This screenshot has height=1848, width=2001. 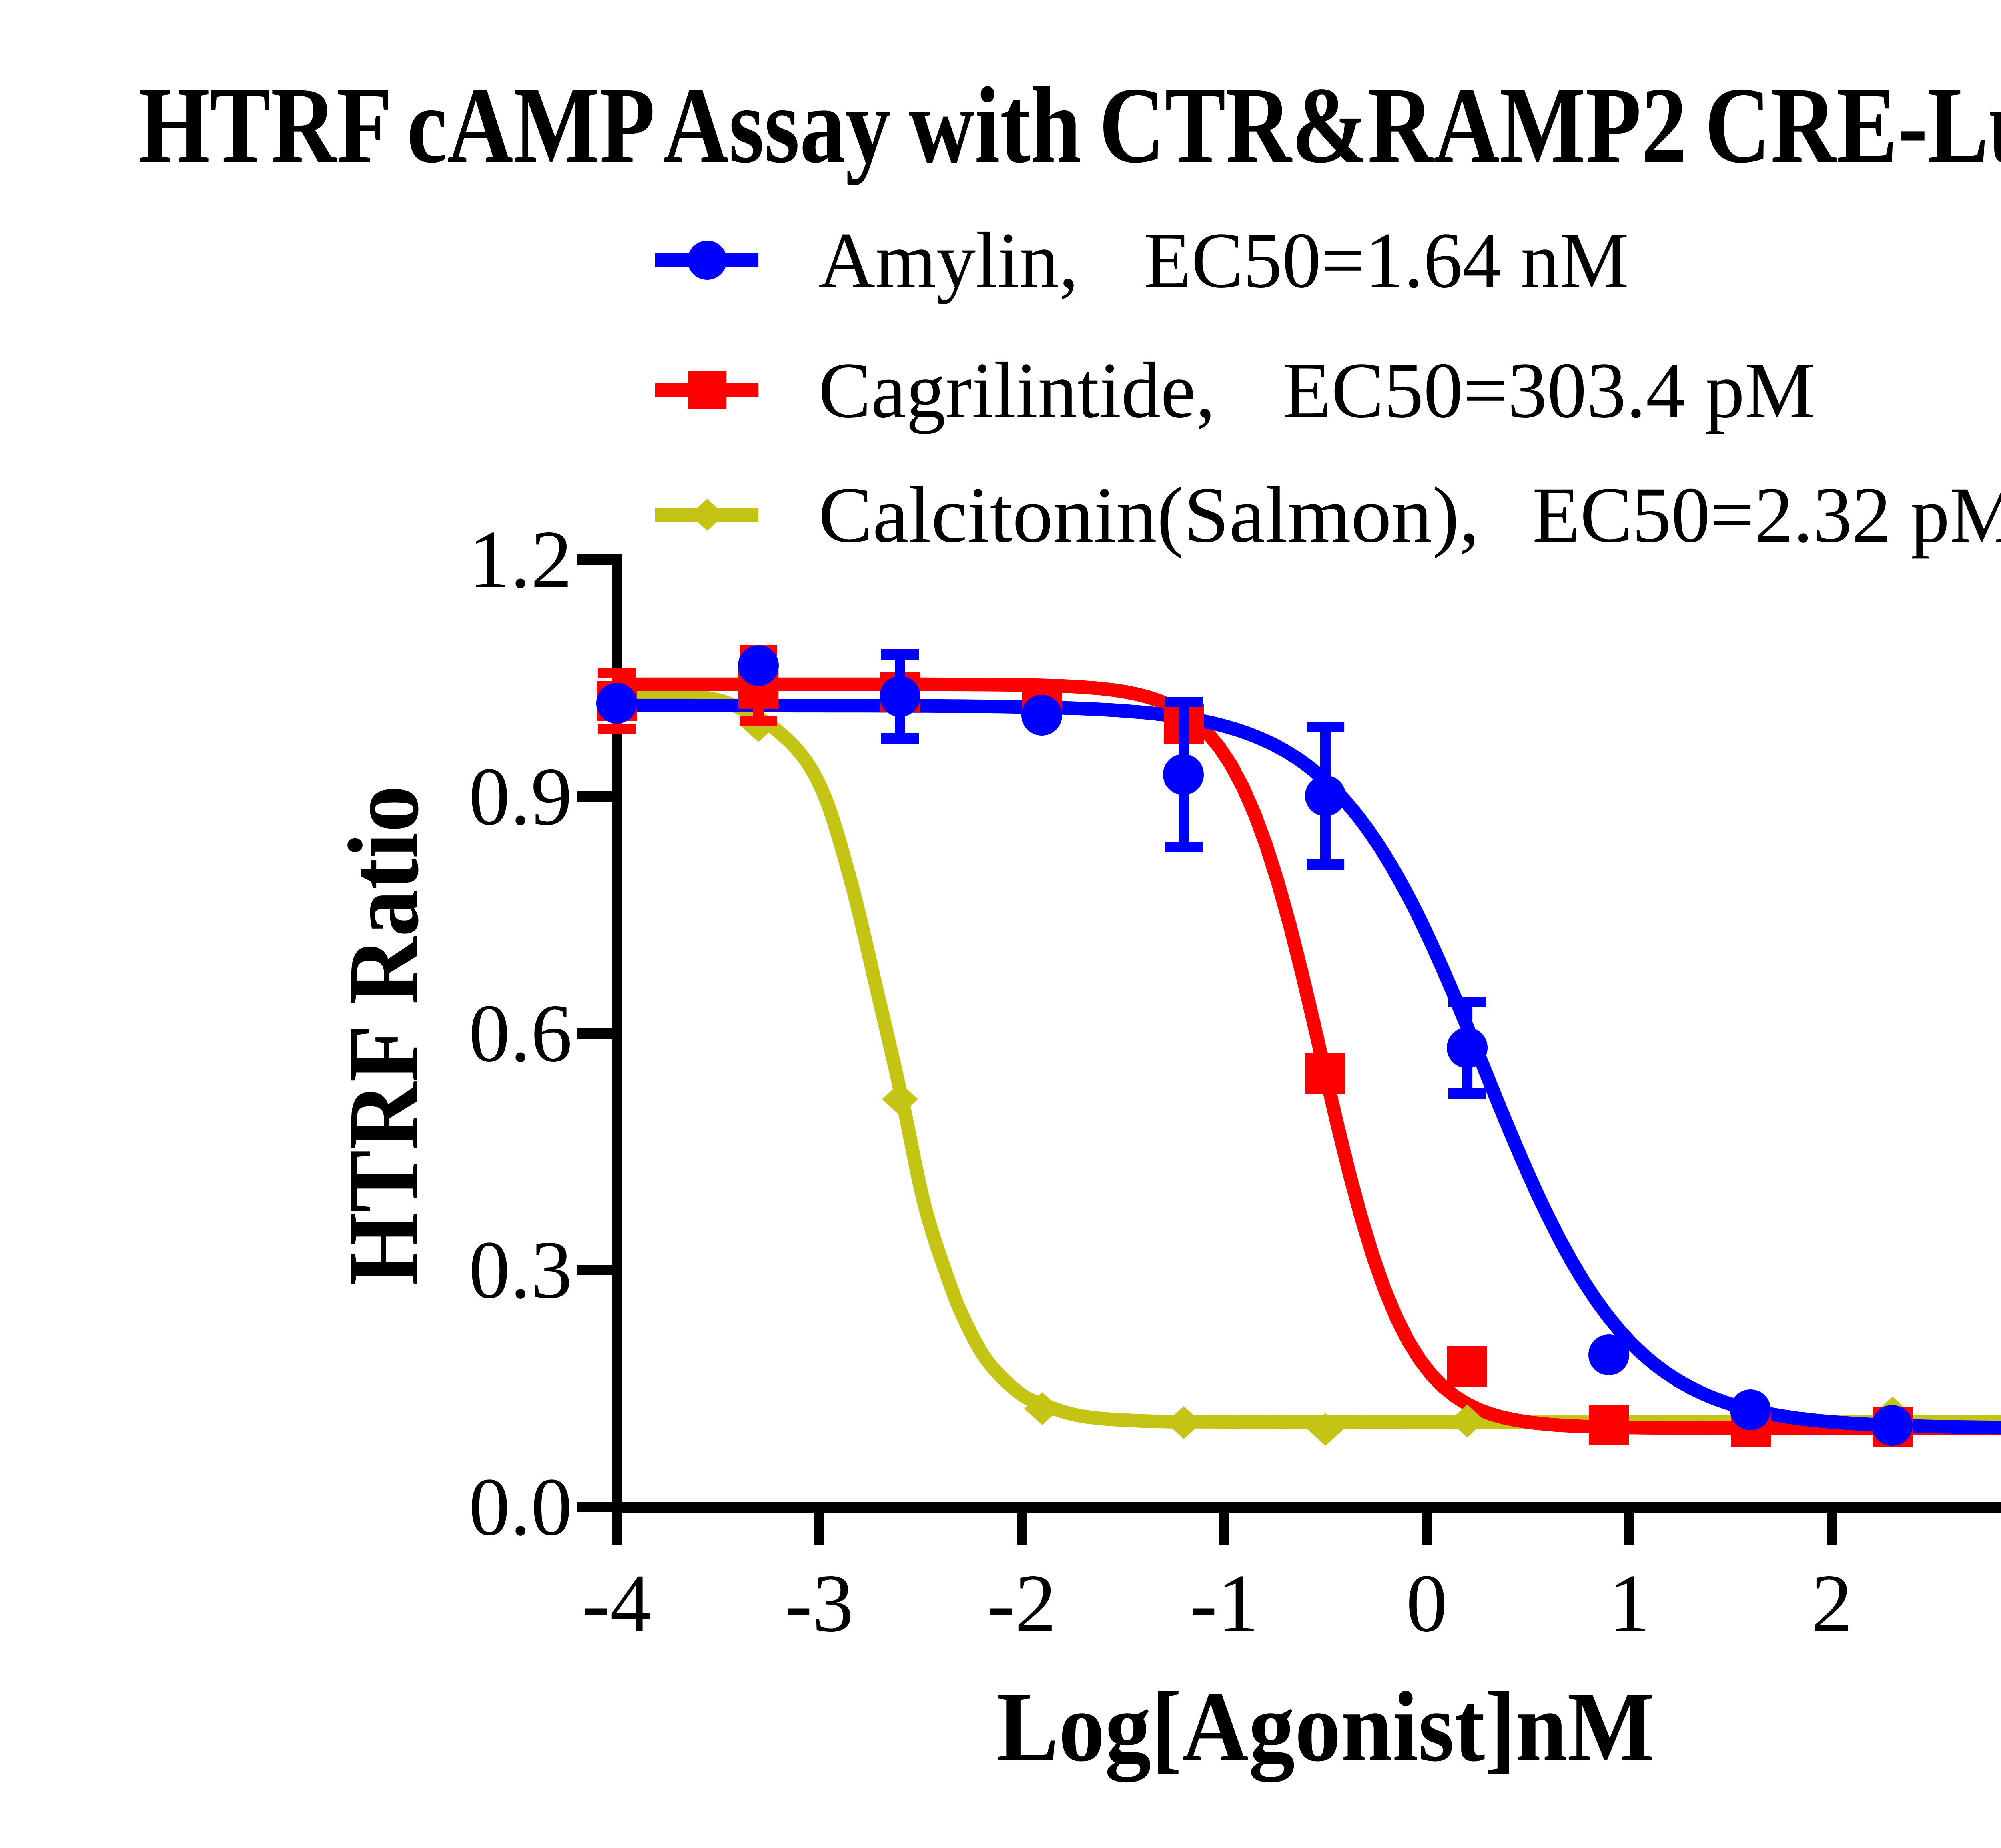 I want to click on svg-text: 0.6, so click(x=520, y=1033).